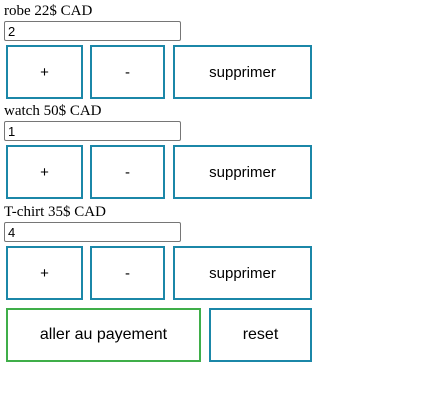  What do you see at coordinates (103, 335) in the screenshot?
I see `checkout-button: aller au payement` at bounding box center [103, 335].